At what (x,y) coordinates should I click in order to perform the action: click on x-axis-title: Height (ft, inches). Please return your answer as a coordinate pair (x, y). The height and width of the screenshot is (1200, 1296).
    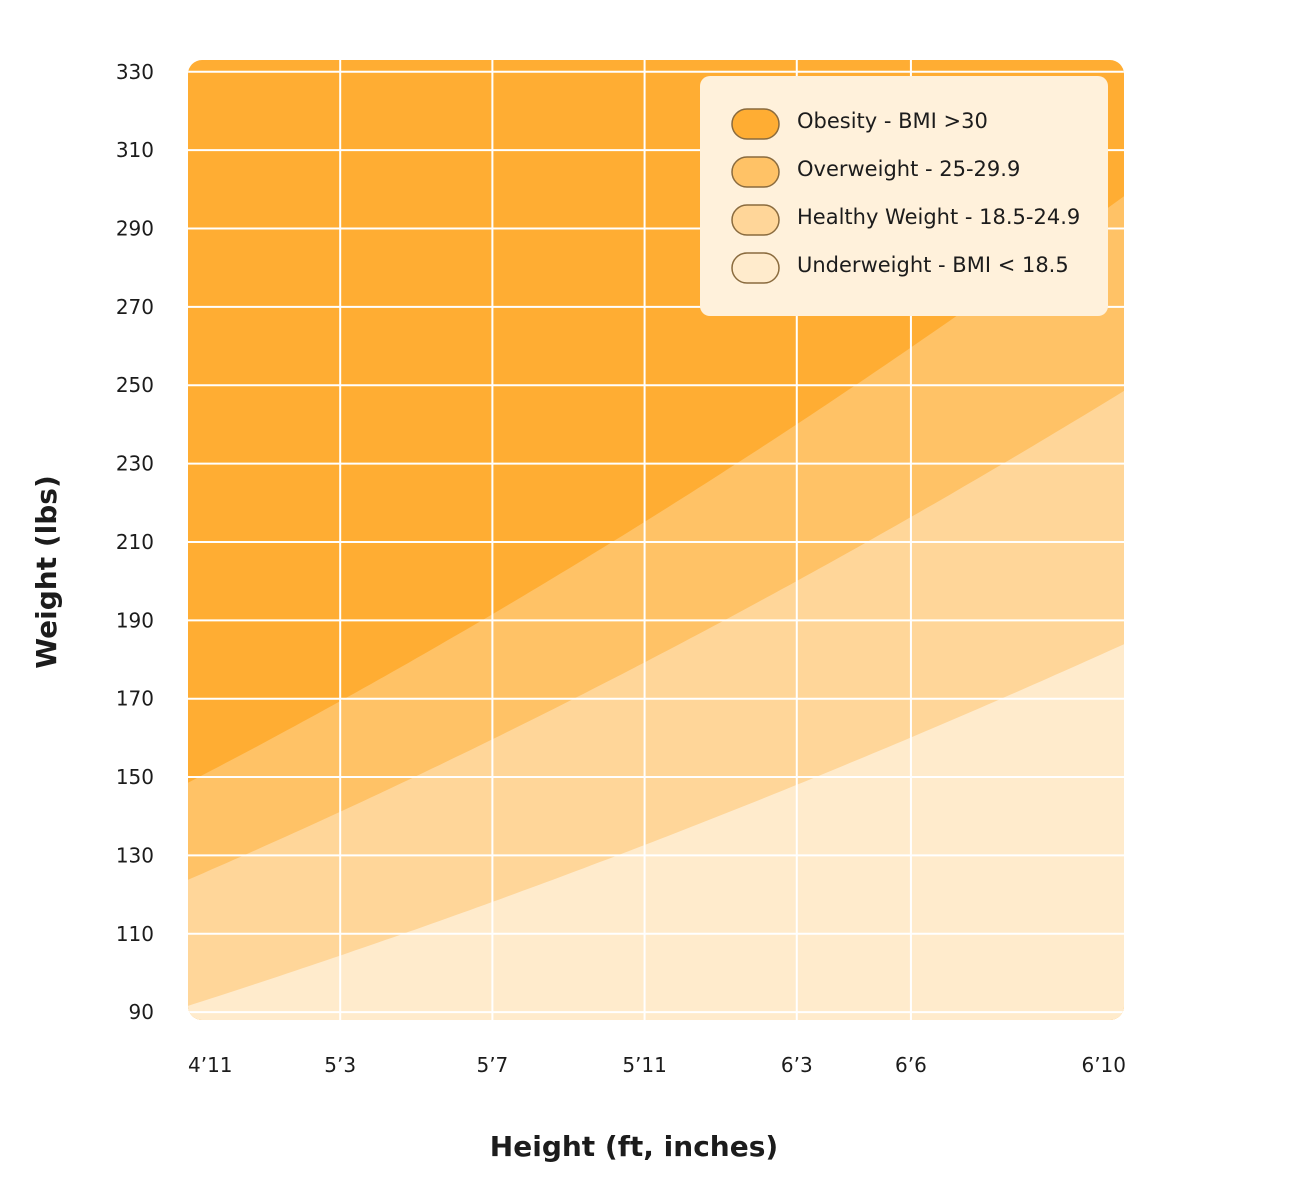
    Looking at the image, I should click on (634, 1146).